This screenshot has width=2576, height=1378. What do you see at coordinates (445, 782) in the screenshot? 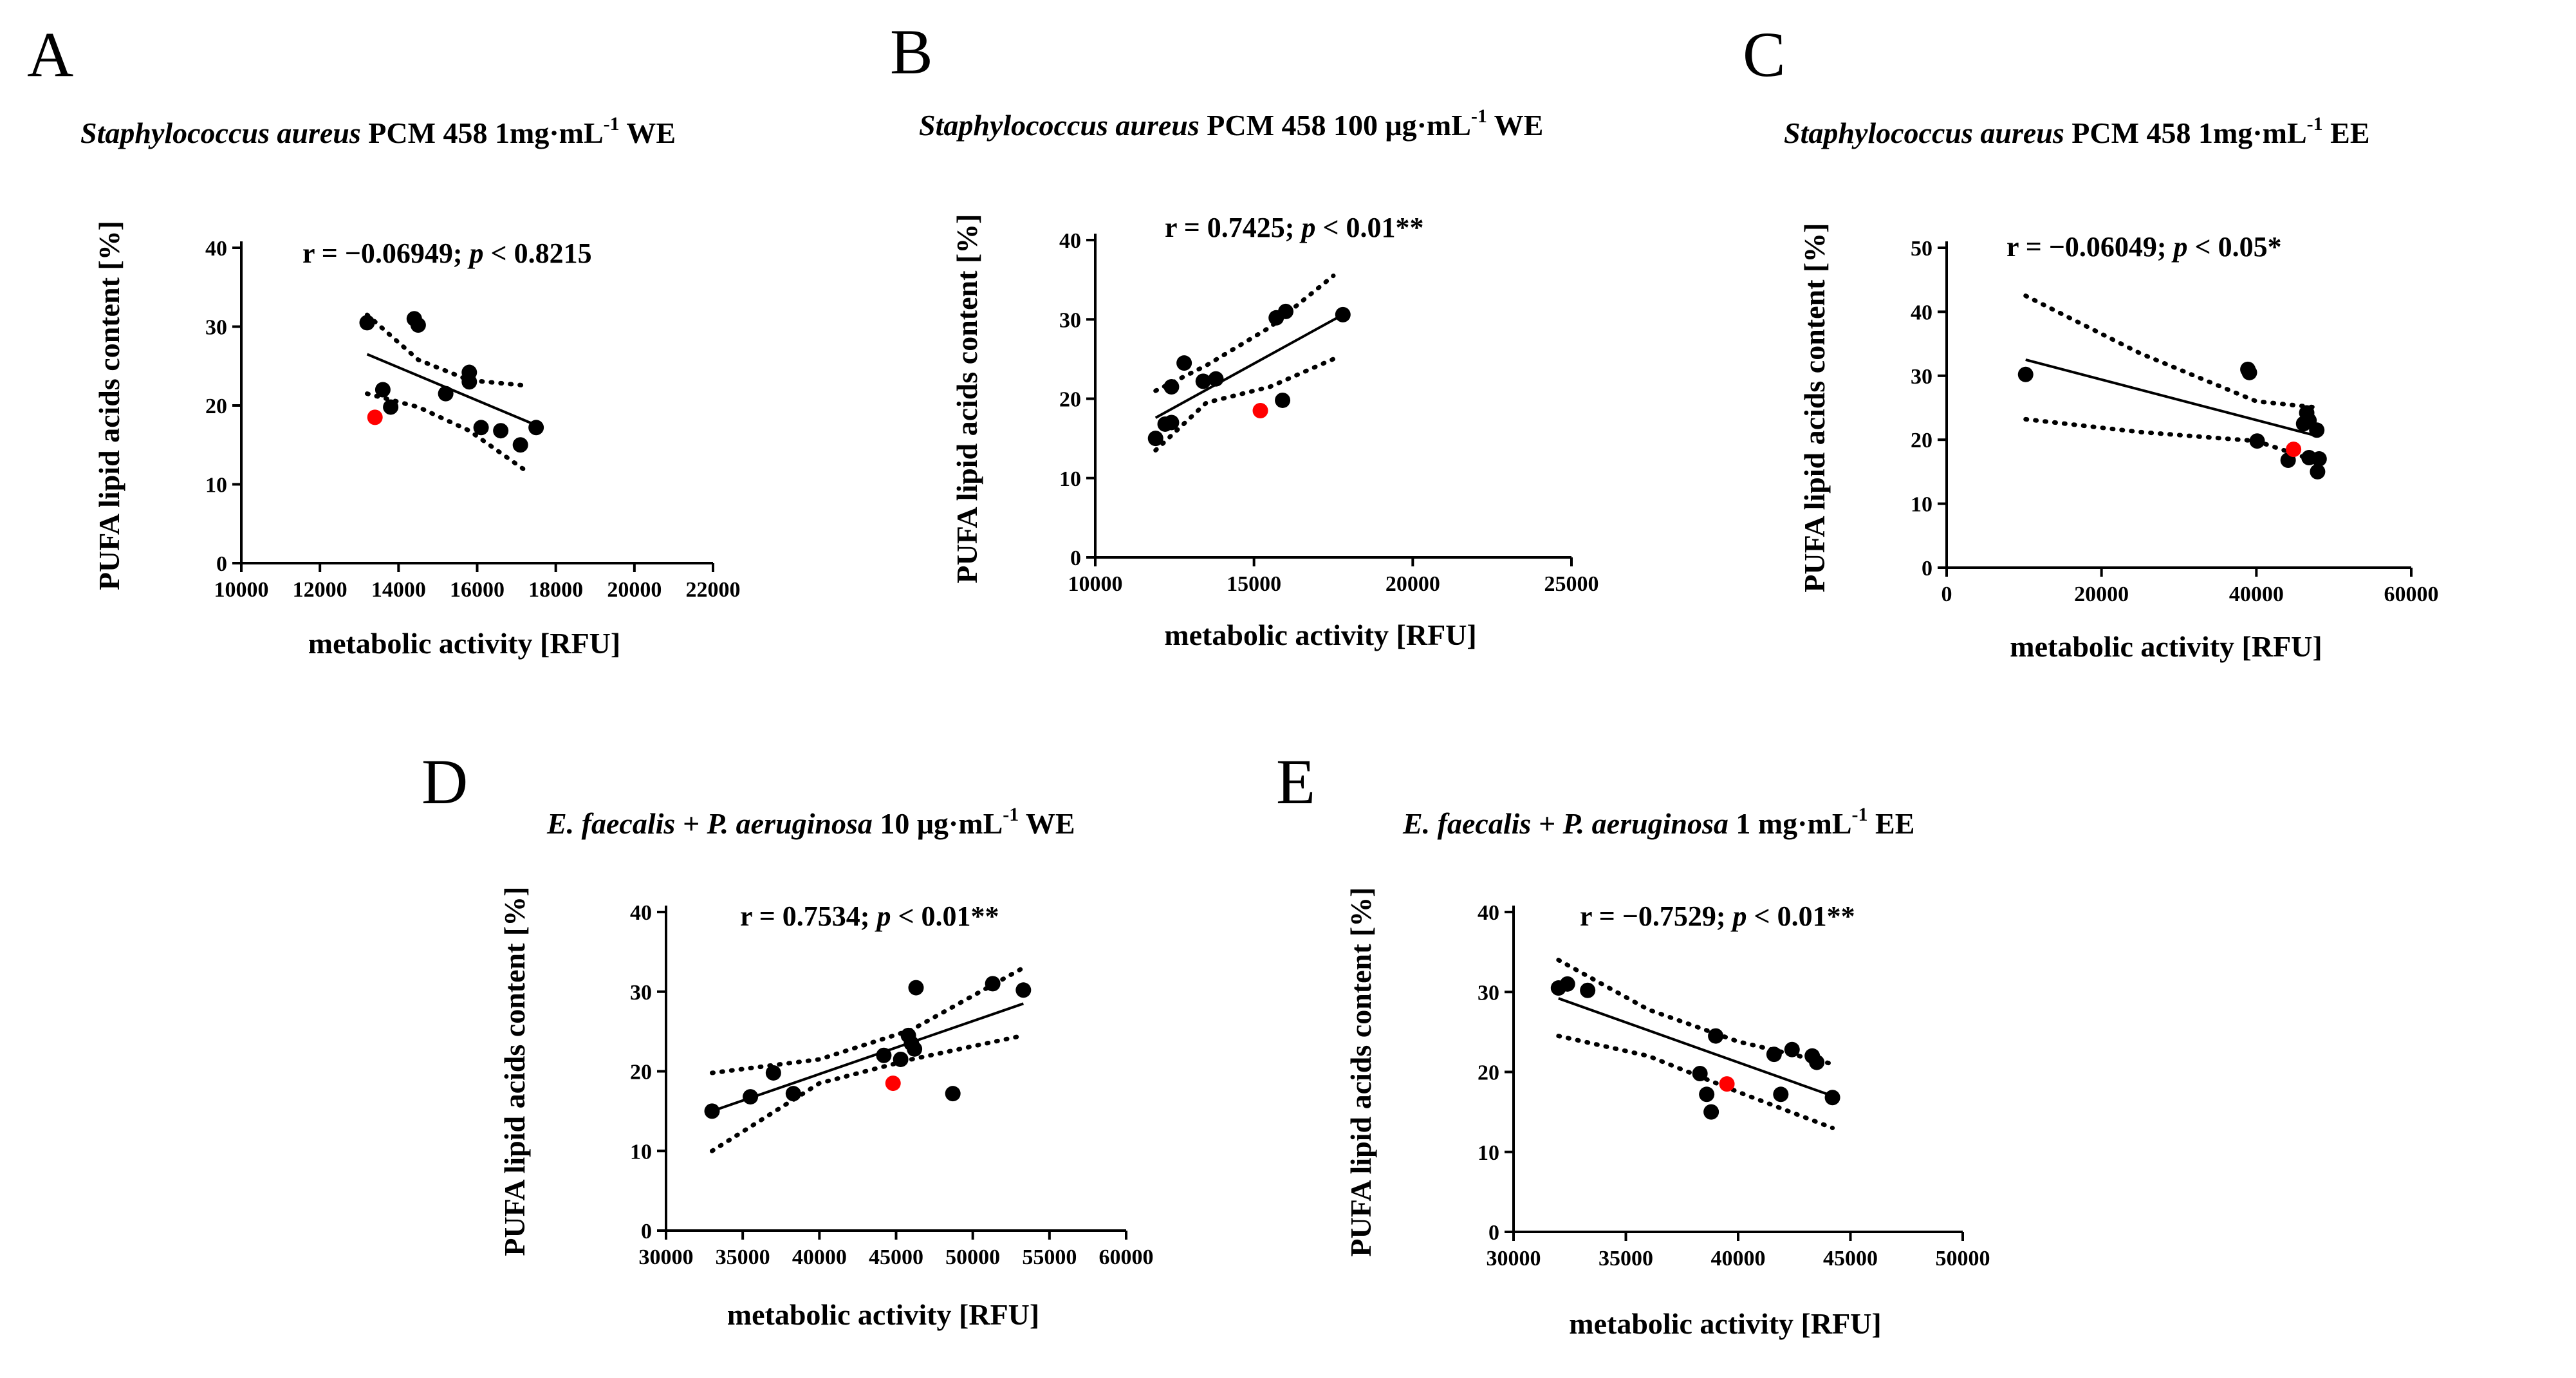
I see `panel-letter: D` at bounding box center [445, 782].